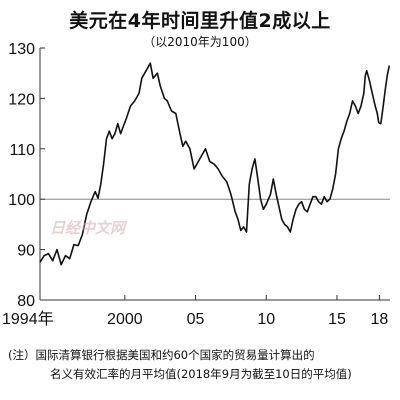 This screenshot has height=400, width=400. What do you see at coordinates (196, 319) in the screenshot?
I see `x-tick-label: 05` at bounding box center [196, 319].